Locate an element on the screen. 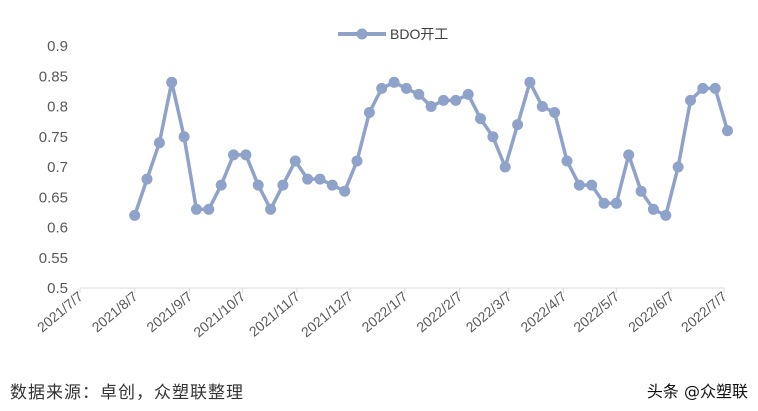 This screenshot has width=758, height=411. legend: BDO开工 is located at coordinates (393, 34).